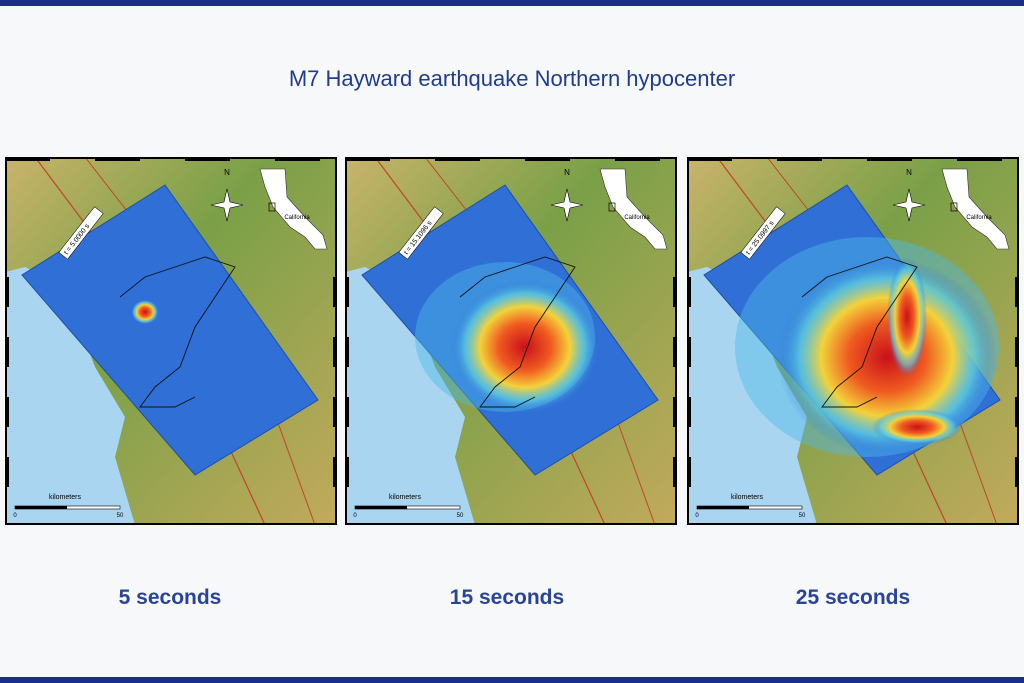 The width and height of the screenshot is (1024, 683). What do you see at coordinates (170, 597) in the screenshot?
I see `caption: 5 seconds` at bounding box center [170, 597].